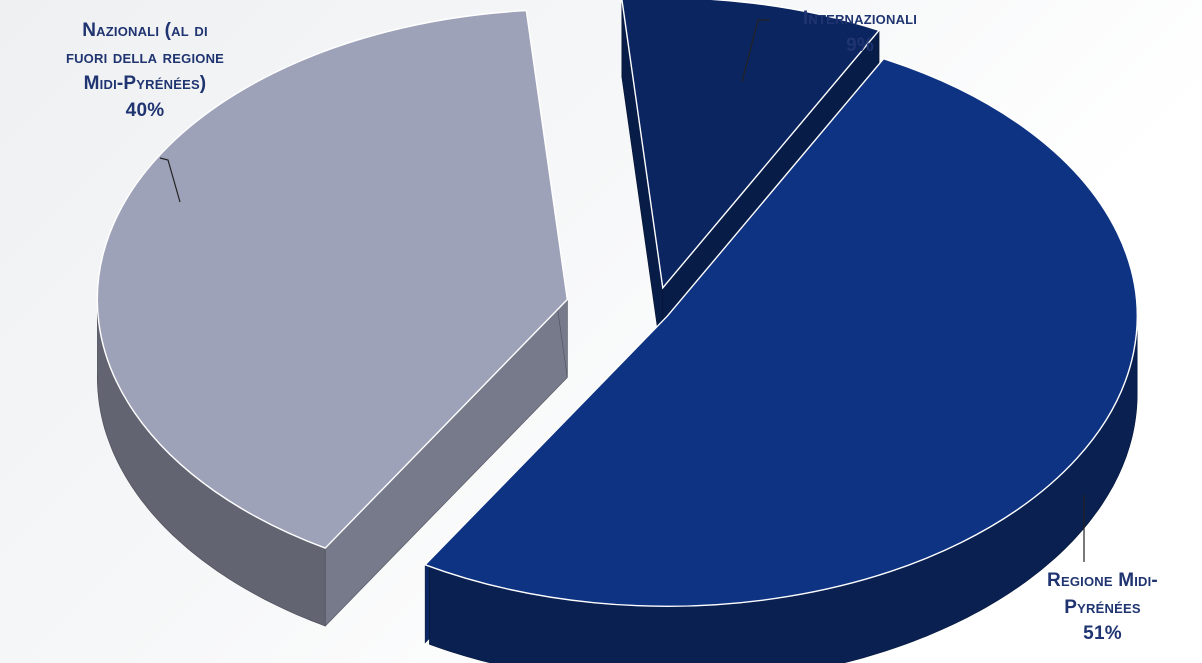 This screenshot has height=663, width=1202. I want to click on label-regione-percent: 51%, so click(1102, 634).